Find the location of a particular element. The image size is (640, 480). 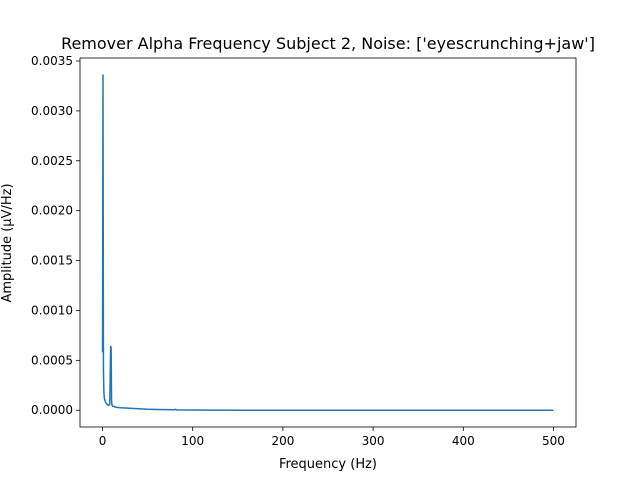

x-axis-ticks: 0 100 200 300 400 500 is located at coordinates (332, 437).